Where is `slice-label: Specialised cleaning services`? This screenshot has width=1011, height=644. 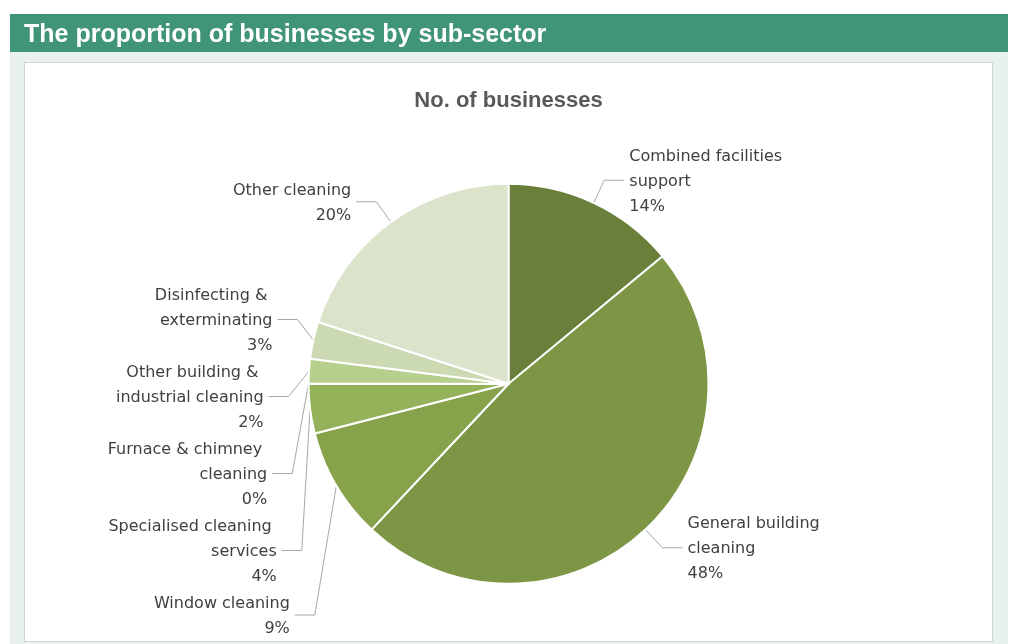 slice-label: Specialised cleaning services is located at coordinates (192, 538).